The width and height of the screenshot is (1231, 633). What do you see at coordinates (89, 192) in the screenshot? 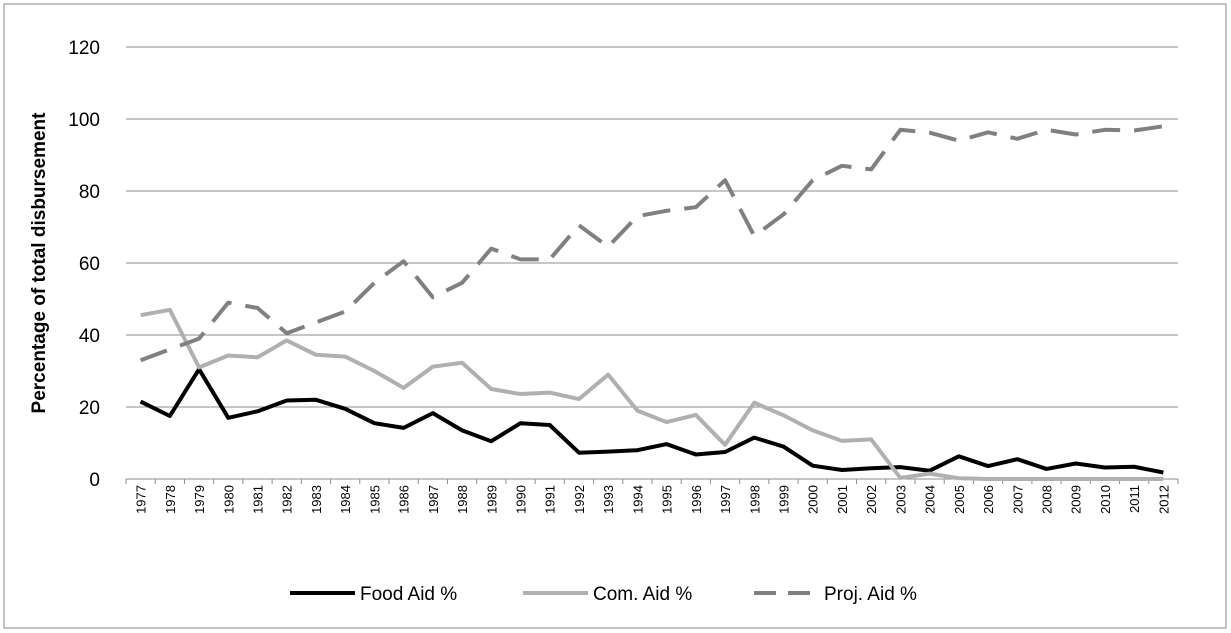
I see `y-tick-label: 80` at bounding box center [89, 192].